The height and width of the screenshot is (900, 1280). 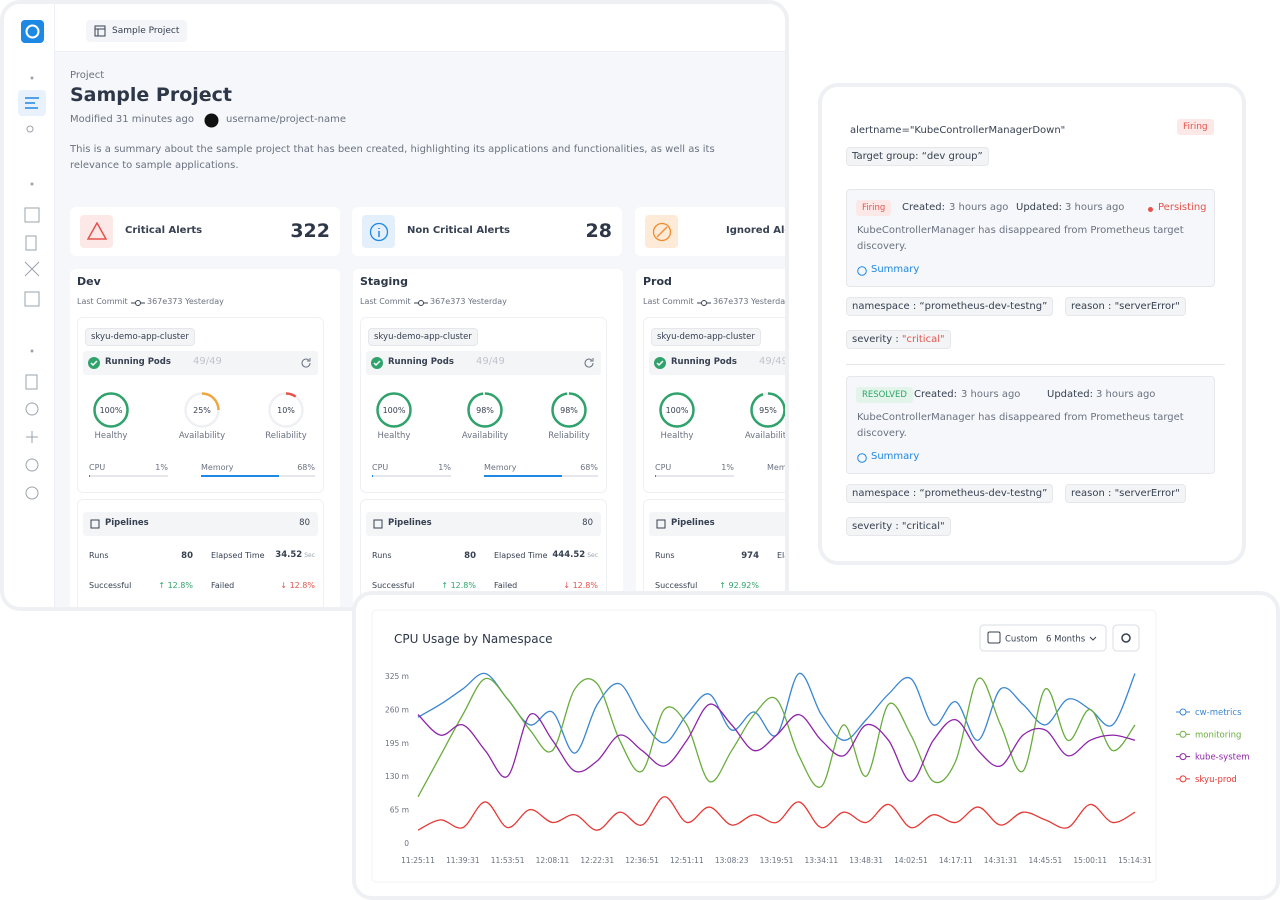 What do you see at coordinates (394, 436) in the screenshot?
I see `gauge-label: Healthy` at bounding box center [394, 436].